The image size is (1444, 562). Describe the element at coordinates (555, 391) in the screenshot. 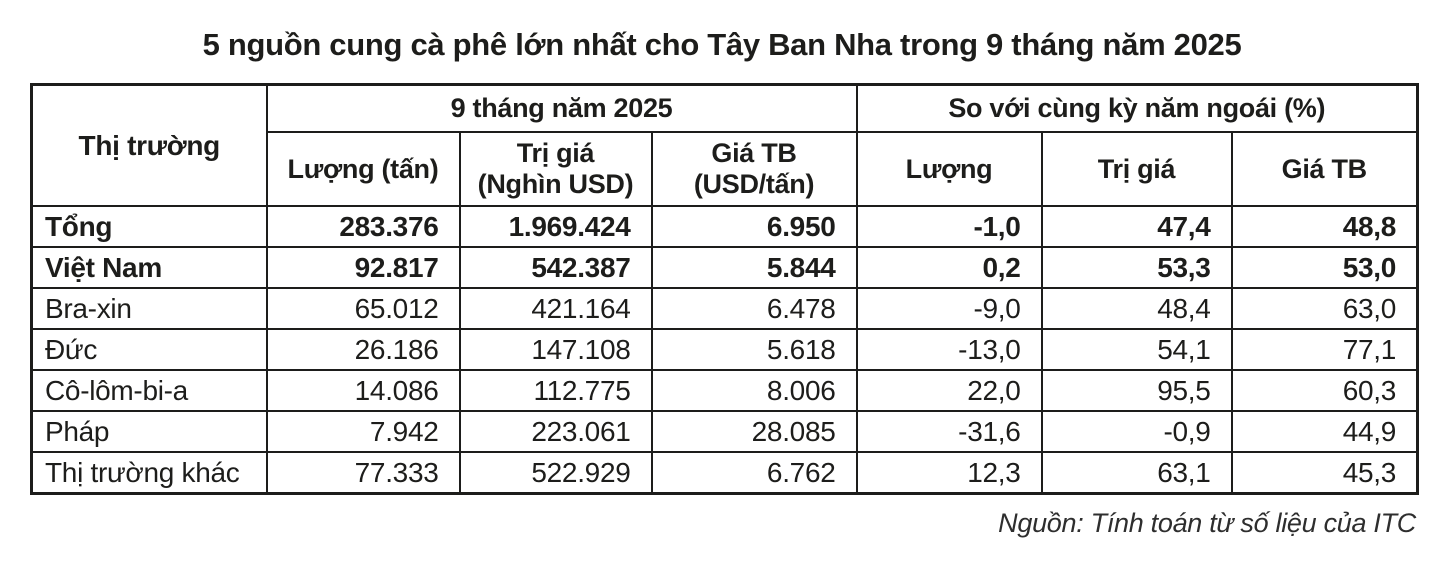

I see `cell-value: 112.775` at that location.